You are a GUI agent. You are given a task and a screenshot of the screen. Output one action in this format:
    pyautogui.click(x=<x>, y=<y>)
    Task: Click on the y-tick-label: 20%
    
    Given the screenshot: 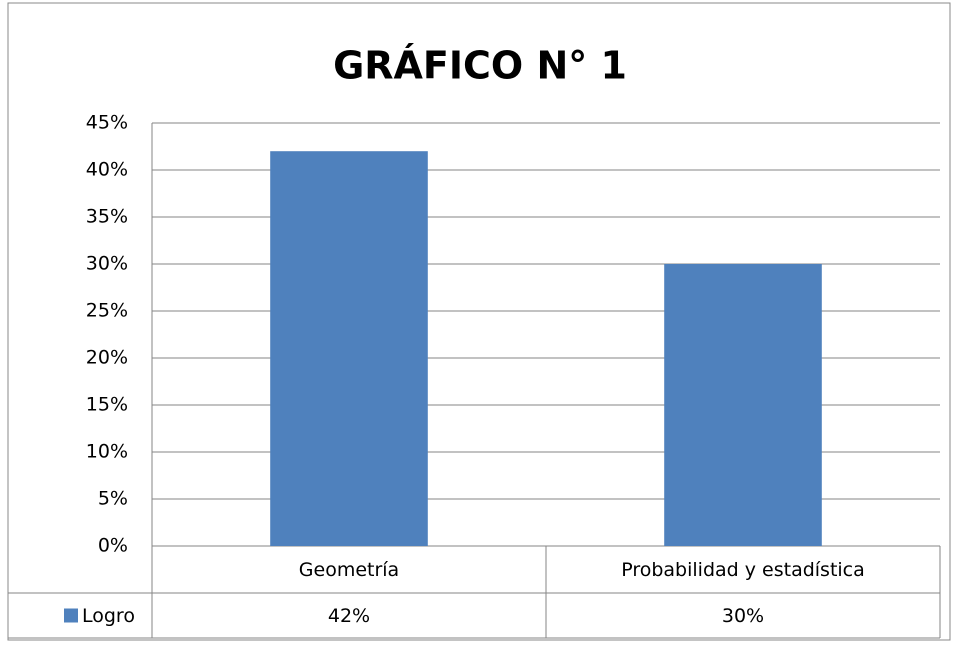 What is the action you would take?
    pyautogui.click(x=107, y=358)
    